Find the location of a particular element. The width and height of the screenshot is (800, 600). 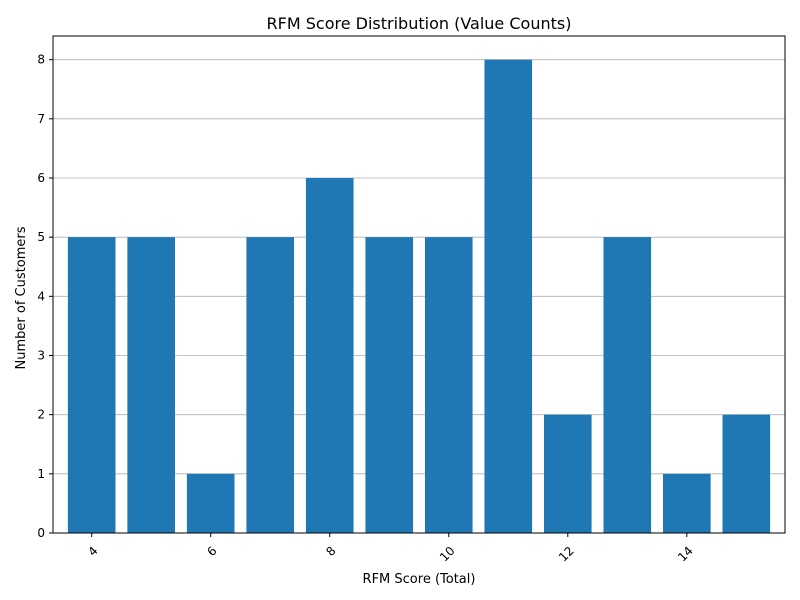

y-tick-label: 0 is located at coordinates (41, 533).